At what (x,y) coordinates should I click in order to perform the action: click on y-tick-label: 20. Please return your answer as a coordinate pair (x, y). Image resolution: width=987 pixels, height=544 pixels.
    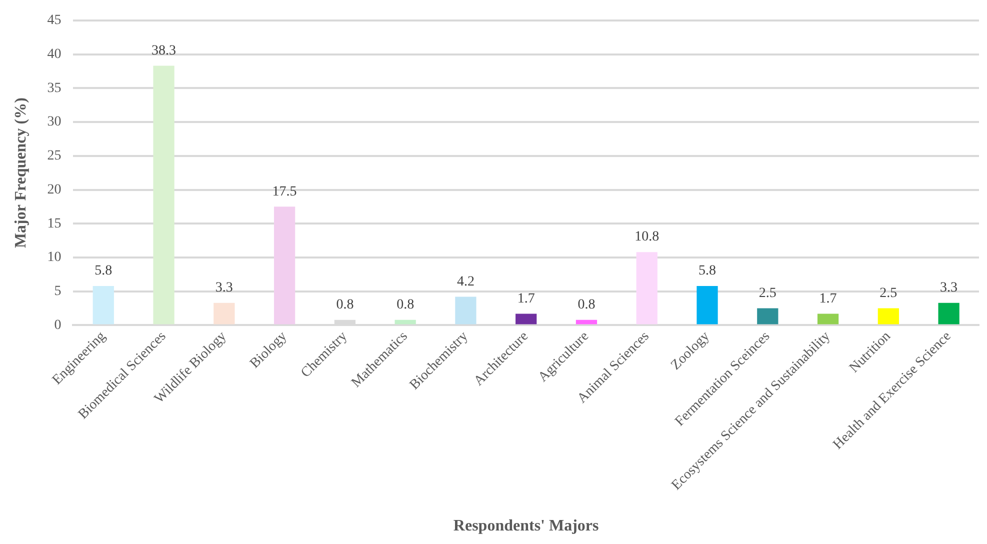
    Looking at the image, I should click on (54, 190).